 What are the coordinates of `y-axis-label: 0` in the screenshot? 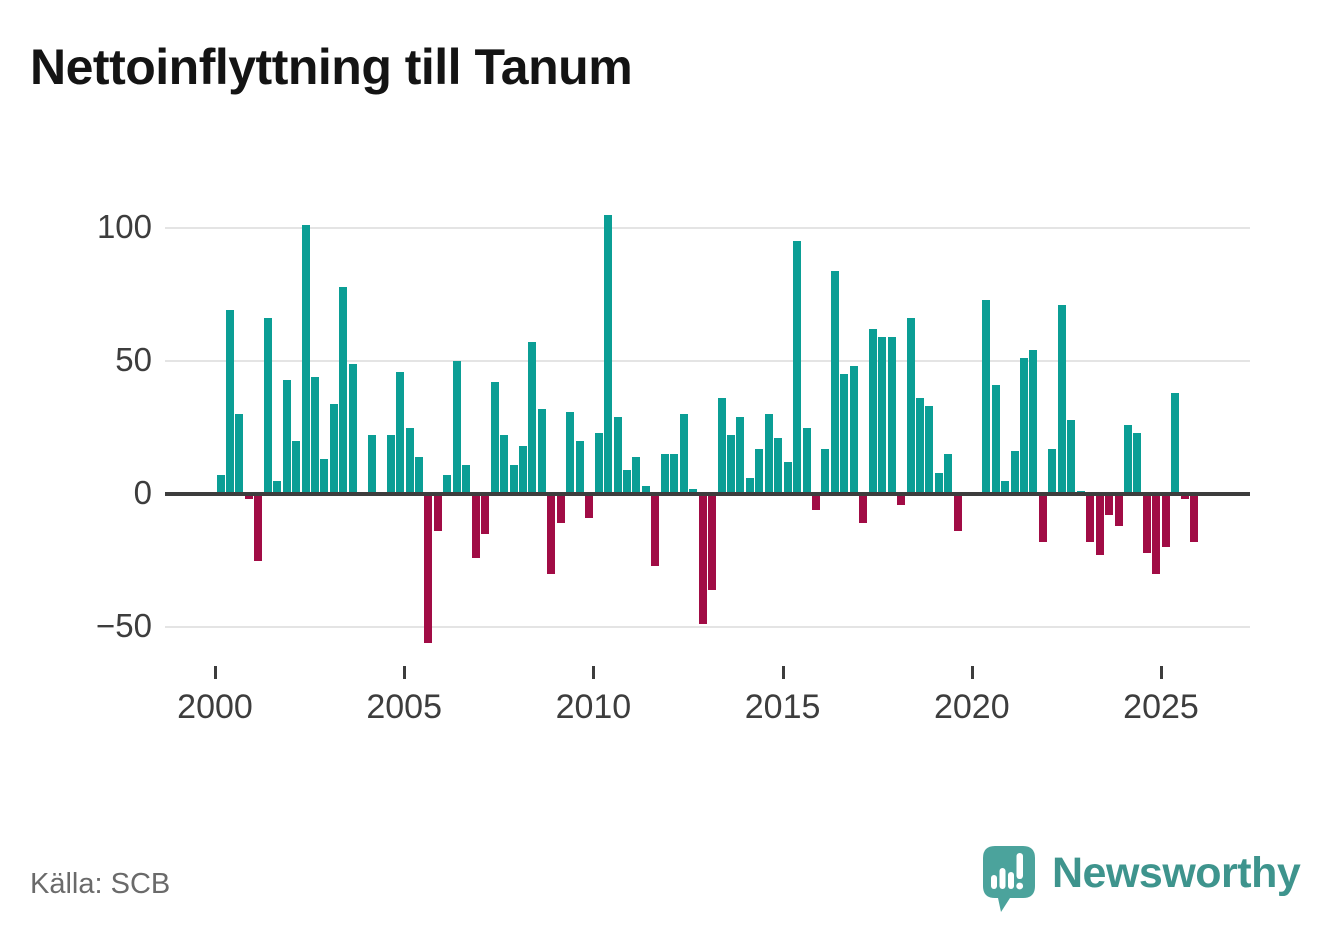 It's located at (142, 492).